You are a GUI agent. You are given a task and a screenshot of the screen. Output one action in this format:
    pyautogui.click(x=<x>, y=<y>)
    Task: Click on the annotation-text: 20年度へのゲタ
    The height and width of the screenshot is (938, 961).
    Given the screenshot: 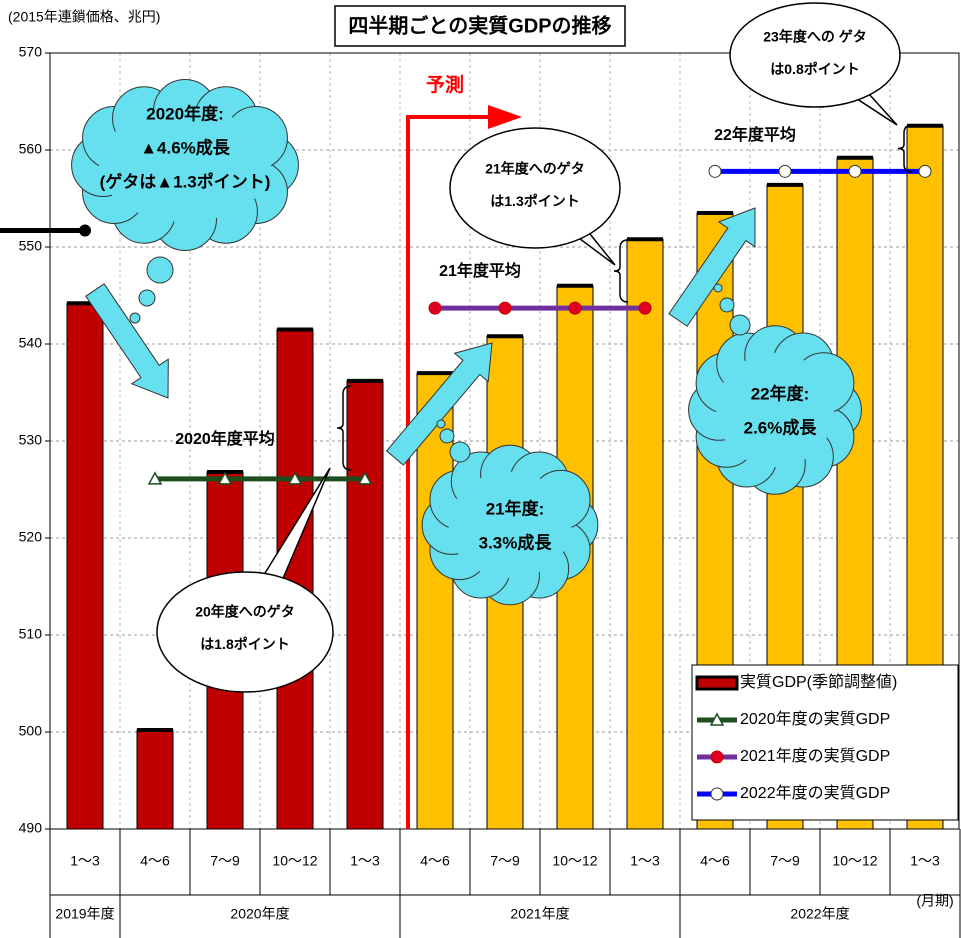 What is the action you would take?
    pyautogui.click(x=245, y=612)
    